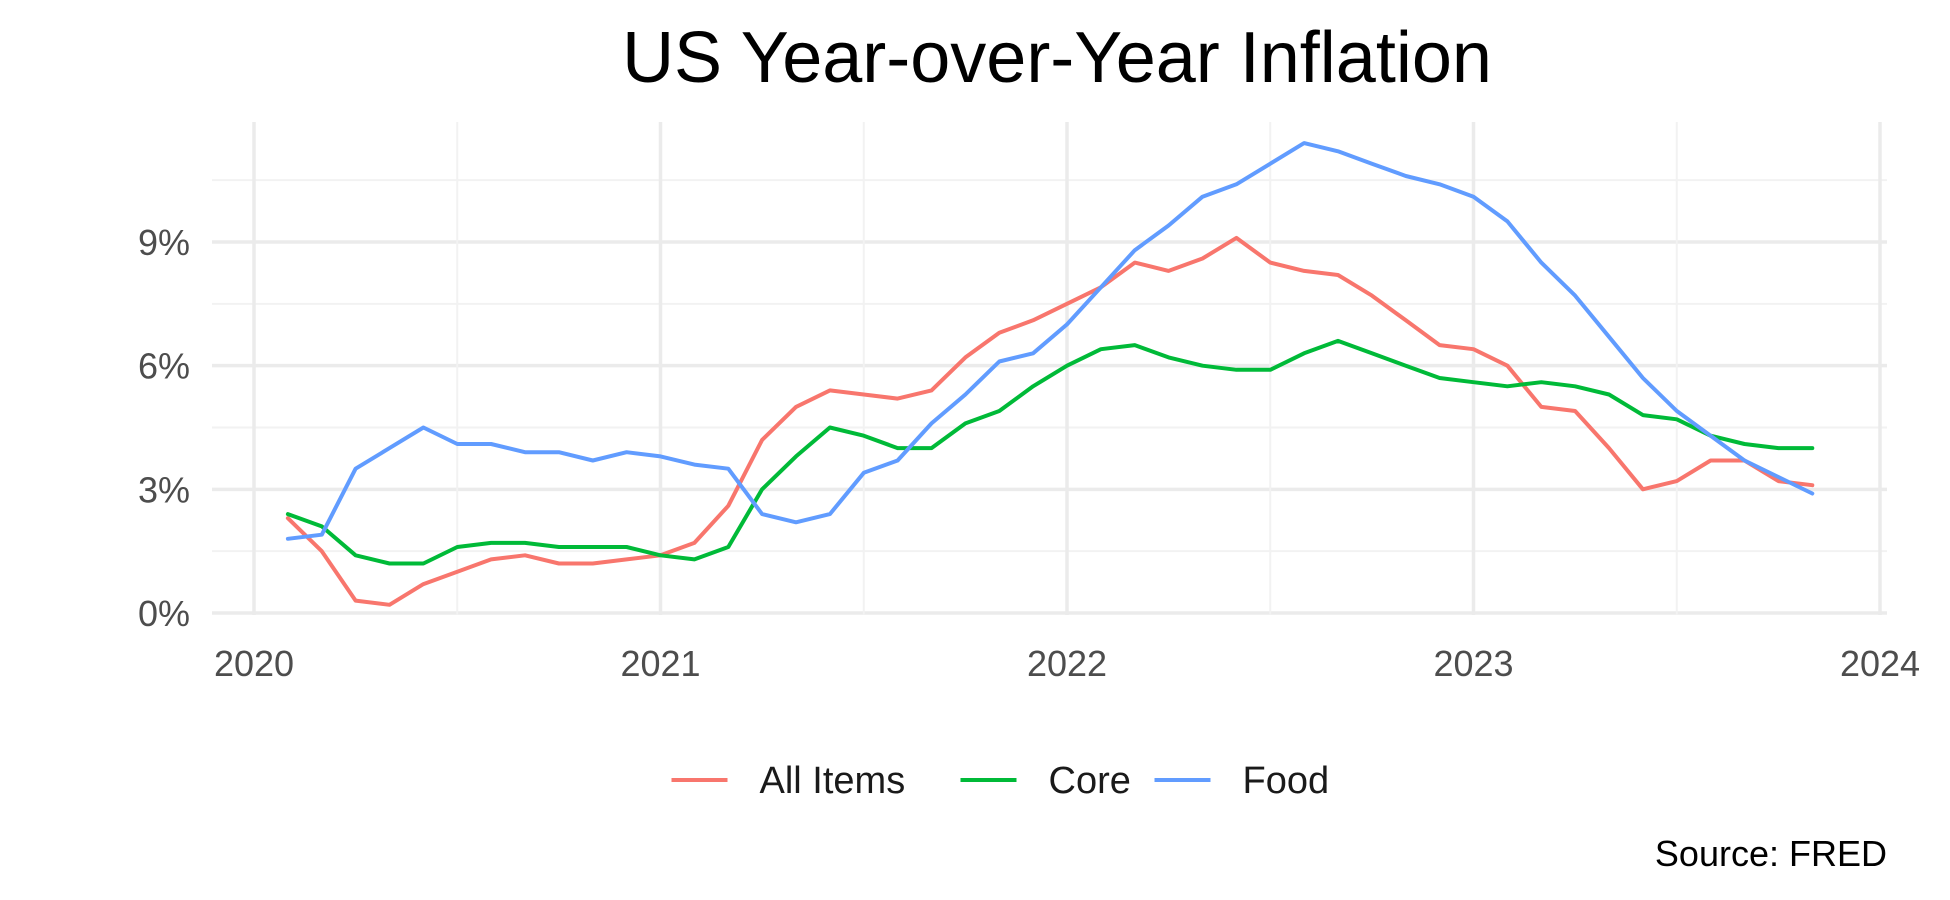 The width and height of the screenshot is (1950, 900). What do you see at coordinates (833, 781) in the screenshot?
I see `legend-label: All Items` at bounding box center [833, 781].